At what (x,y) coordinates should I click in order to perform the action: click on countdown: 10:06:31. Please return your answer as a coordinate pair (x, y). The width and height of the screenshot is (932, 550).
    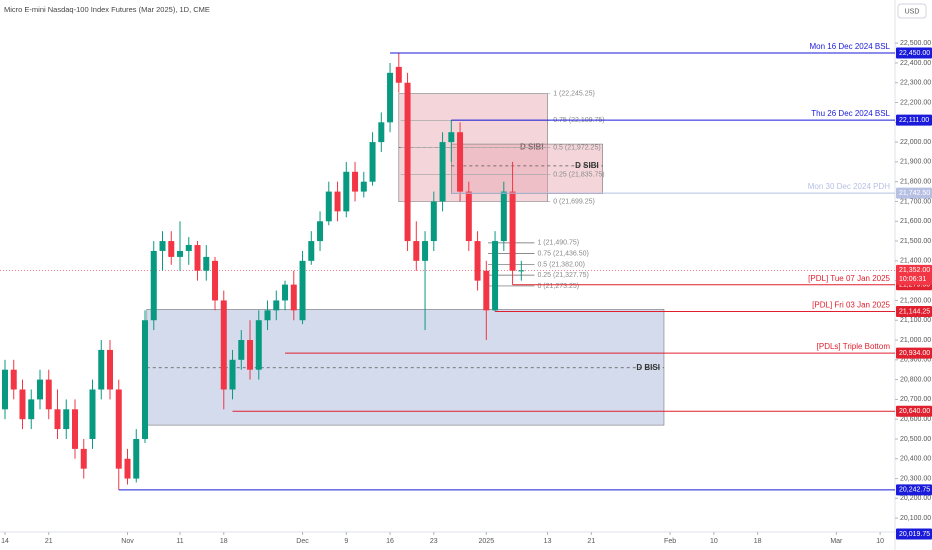
    Looking at the image, I should click on (912, 279).